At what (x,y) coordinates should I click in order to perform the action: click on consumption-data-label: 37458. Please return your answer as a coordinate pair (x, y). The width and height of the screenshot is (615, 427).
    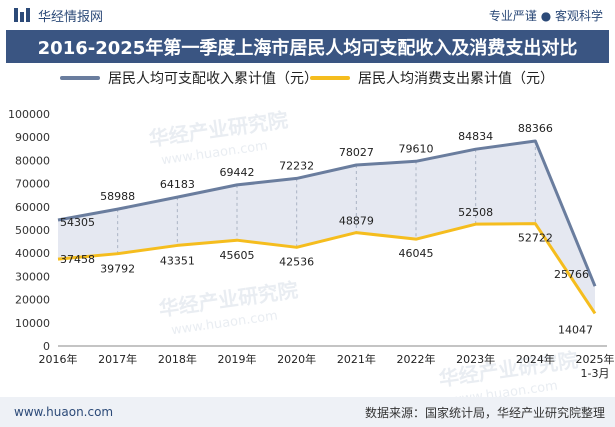
    Looking at the image, I should click on (77, 259).